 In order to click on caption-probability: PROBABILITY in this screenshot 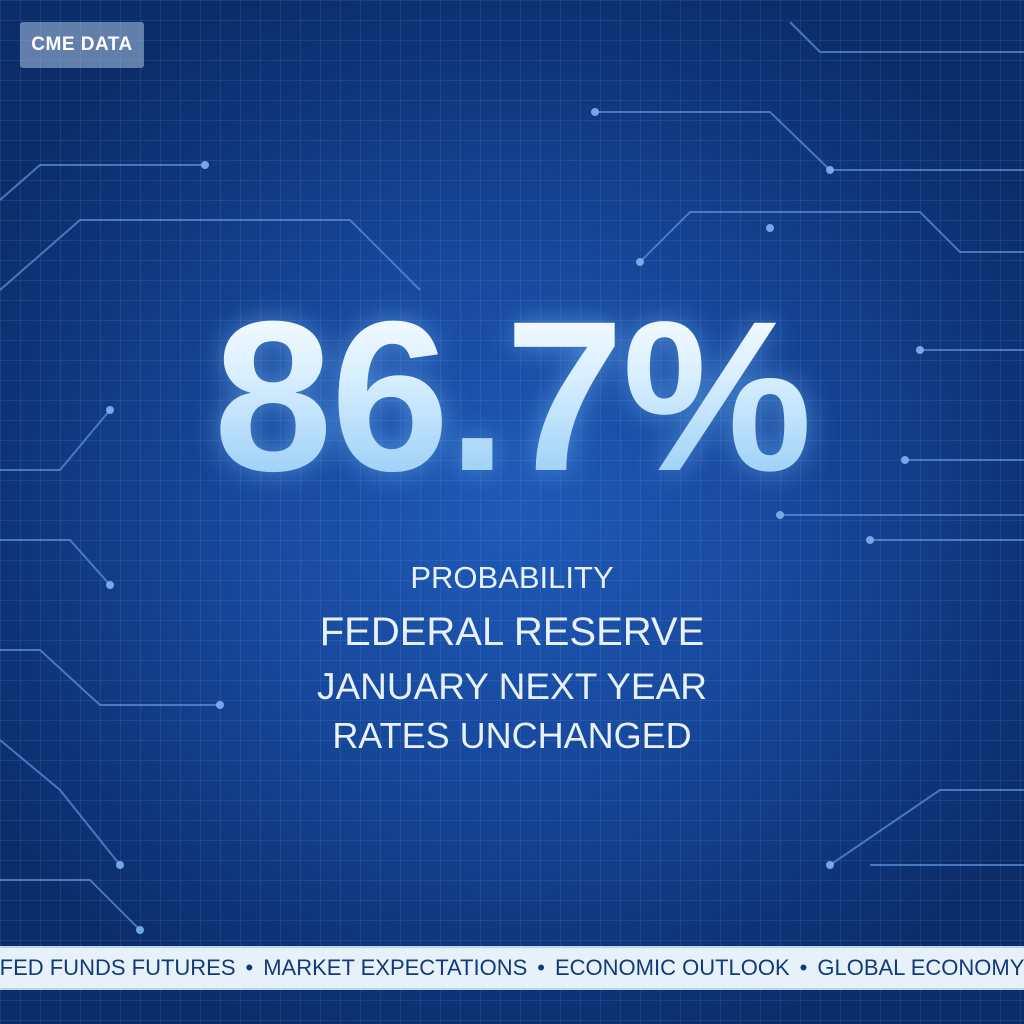, I will do `click(512, 577)`.